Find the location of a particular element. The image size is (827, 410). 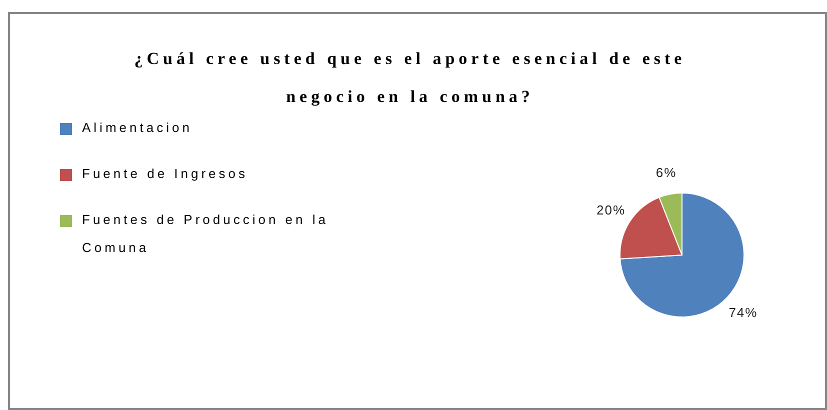

data-label: 20% is located at coordinates (611, 210).